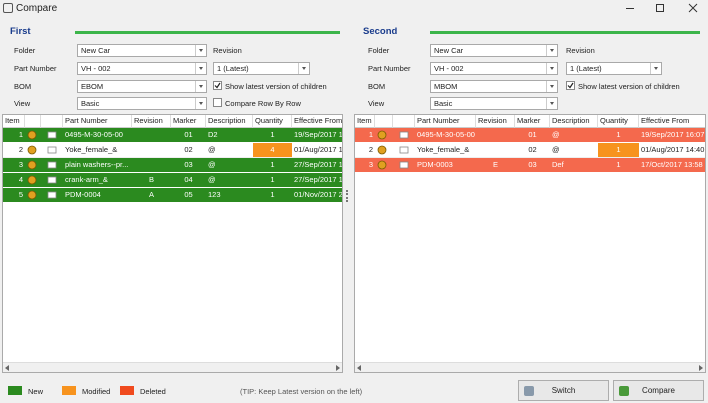  I want to click on checkbox-label: Compare Row By Row, so click(263, 103).